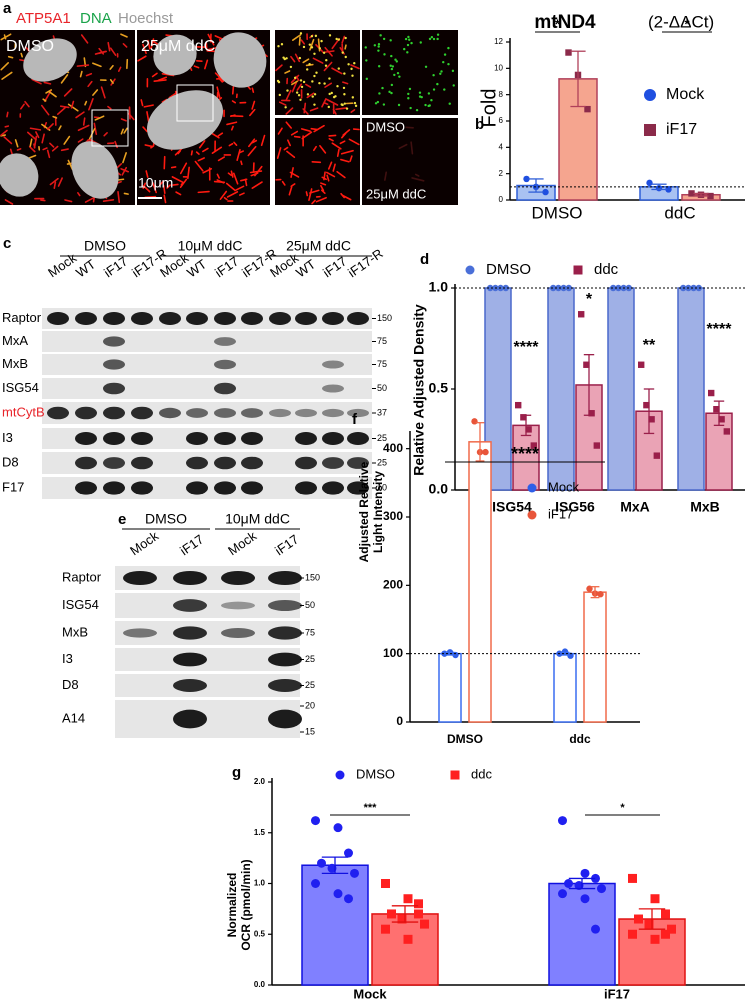  Describe the element at coordinates (260, 832) in the screenshot. I see `y-tick-label: 1.5` at that location.